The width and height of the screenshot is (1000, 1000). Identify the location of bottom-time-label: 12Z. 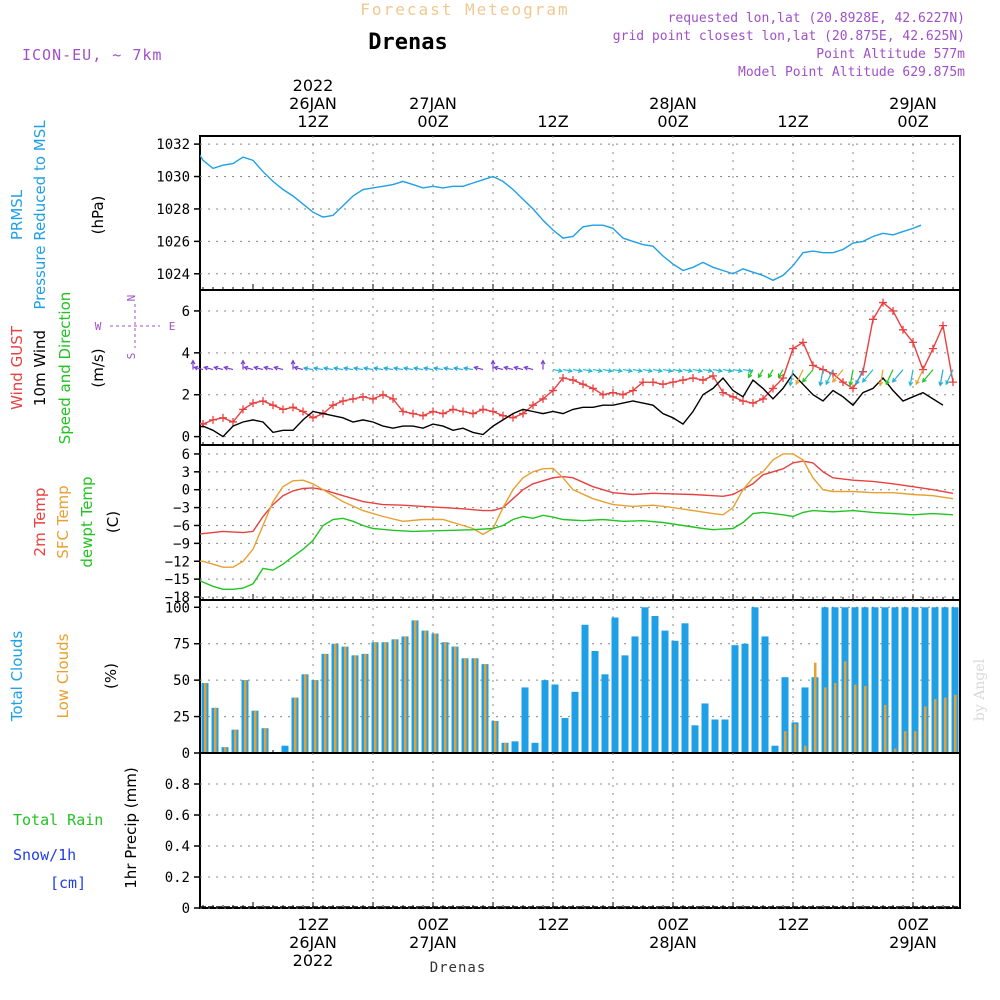
(792, 924).